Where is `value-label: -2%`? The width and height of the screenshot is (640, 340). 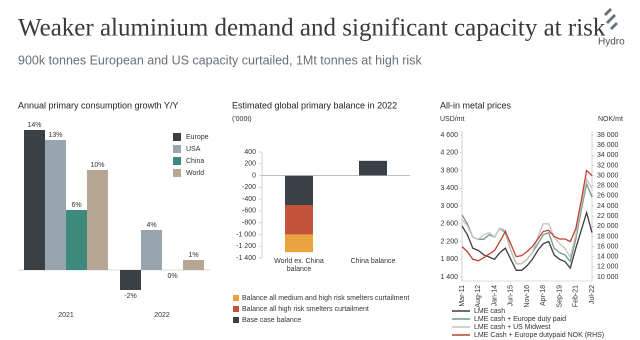
value-label: -2% is located at coordinates (130, 296).